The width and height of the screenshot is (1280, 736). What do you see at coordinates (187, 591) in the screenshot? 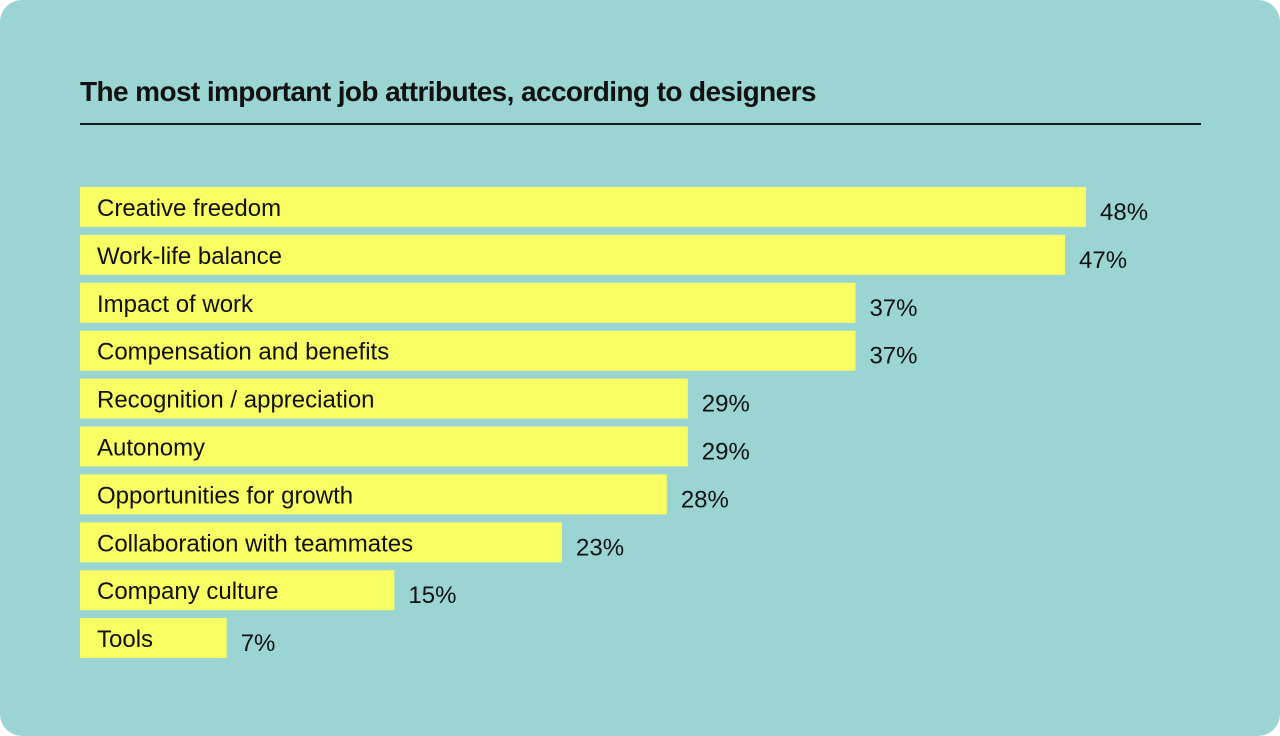
I see `bar-category-label: Company culture` at bounding box center [187, 591].